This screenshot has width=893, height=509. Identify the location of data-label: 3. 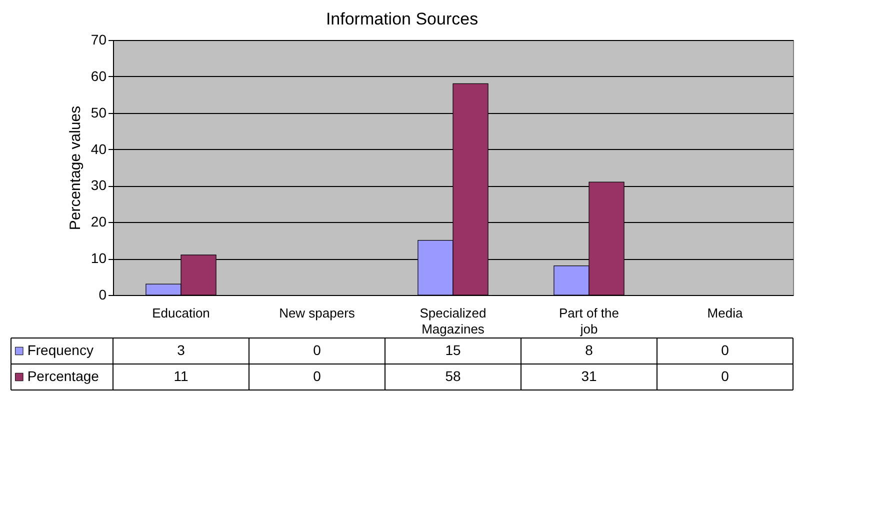
(181, 350).